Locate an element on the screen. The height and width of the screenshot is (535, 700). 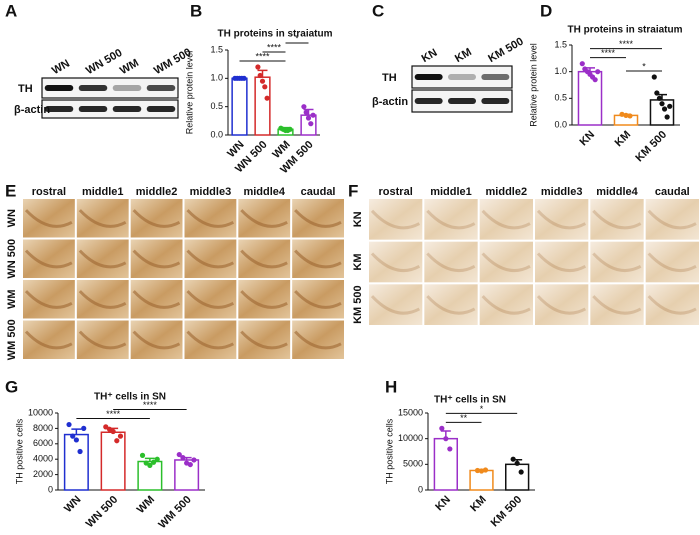
column-label: middle2 is located at coordinates (157, 192).